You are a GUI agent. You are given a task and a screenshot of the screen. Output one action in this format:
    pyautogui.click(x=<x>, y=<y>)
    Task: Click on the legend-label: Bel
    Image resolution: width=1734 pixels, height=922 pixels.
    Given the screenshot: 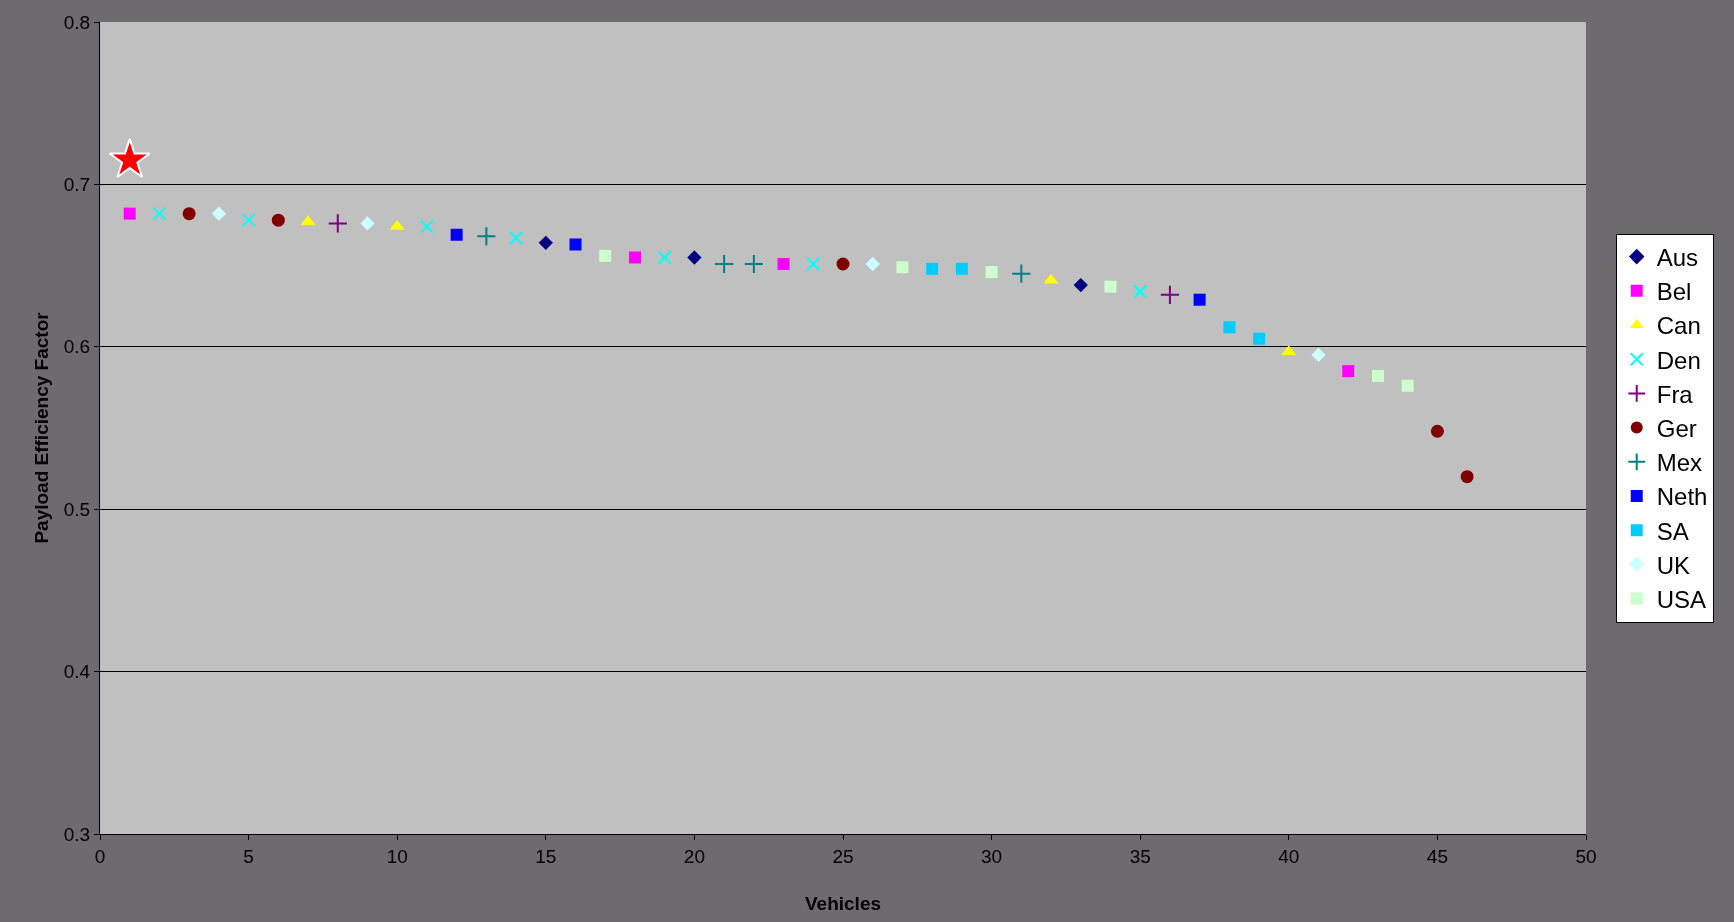 What is the action you would take?
    pyautogui.click(x=1674, y=292)
    